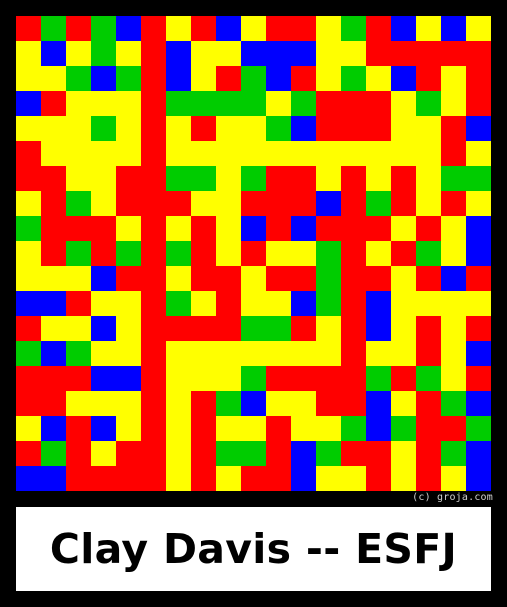  Describe the element at coordinates (253, 549) in the screenshot. I see `personality-title: Clay Davis -- ESFJ` at that location.